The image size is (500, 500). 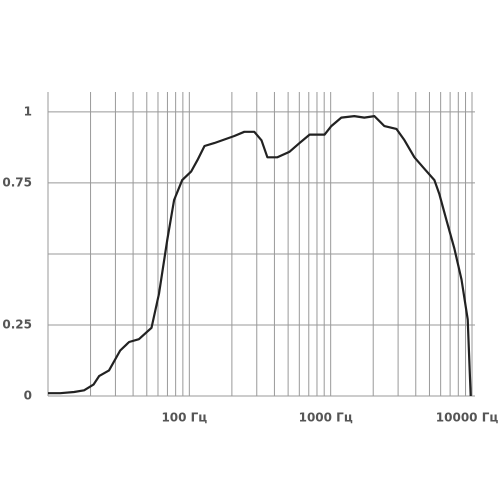 I want to click on y-tick-label: 1, so click(x=28, y=111).